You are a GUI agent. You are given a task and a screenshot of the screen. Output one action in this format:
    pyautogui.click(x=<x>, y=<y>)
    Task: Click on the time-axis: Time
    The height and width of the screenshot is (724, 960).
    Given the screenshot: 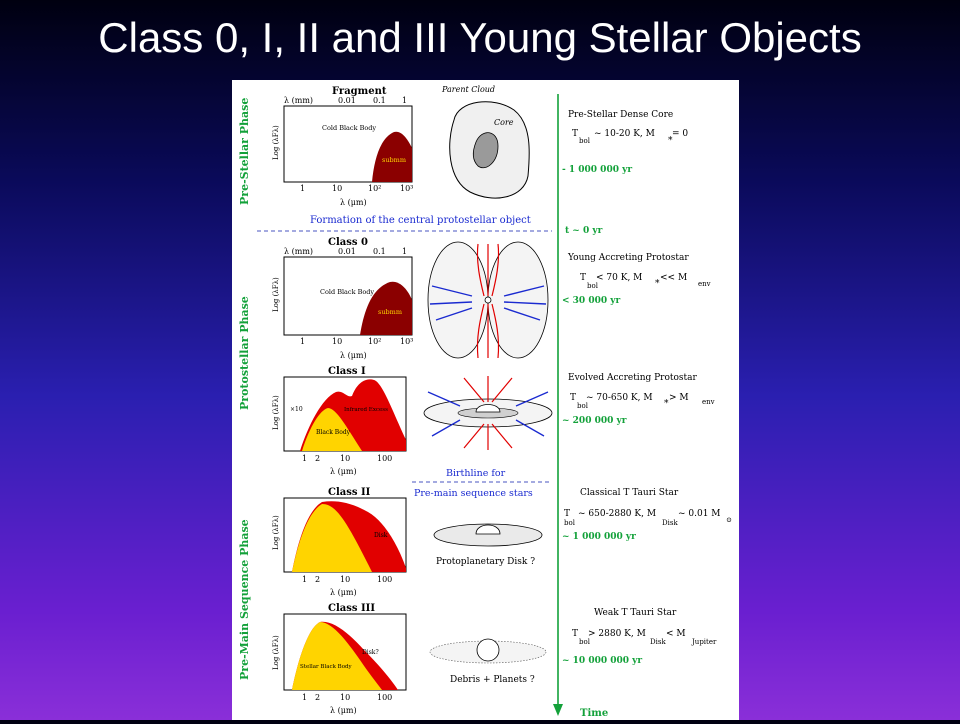 What is the action you would take?
    pyautogui.click(x=580, y=406)
    